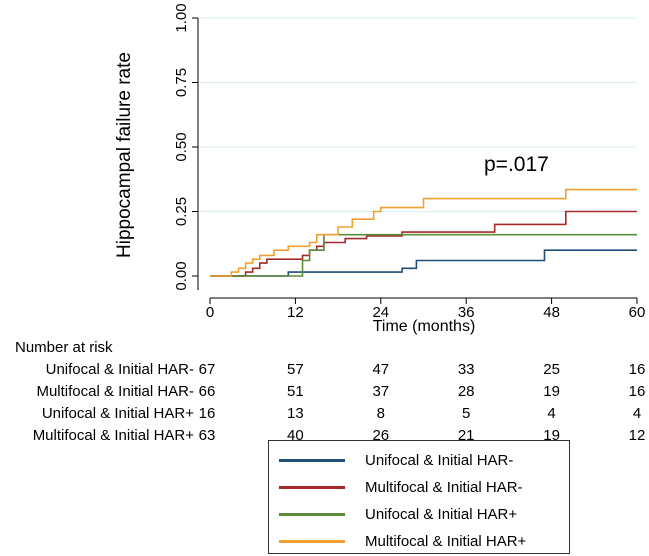  What do you see at coordinates (380, 312) in the screenshot?
I see `x-tick-label: 24` at bounding box center [380, 312].